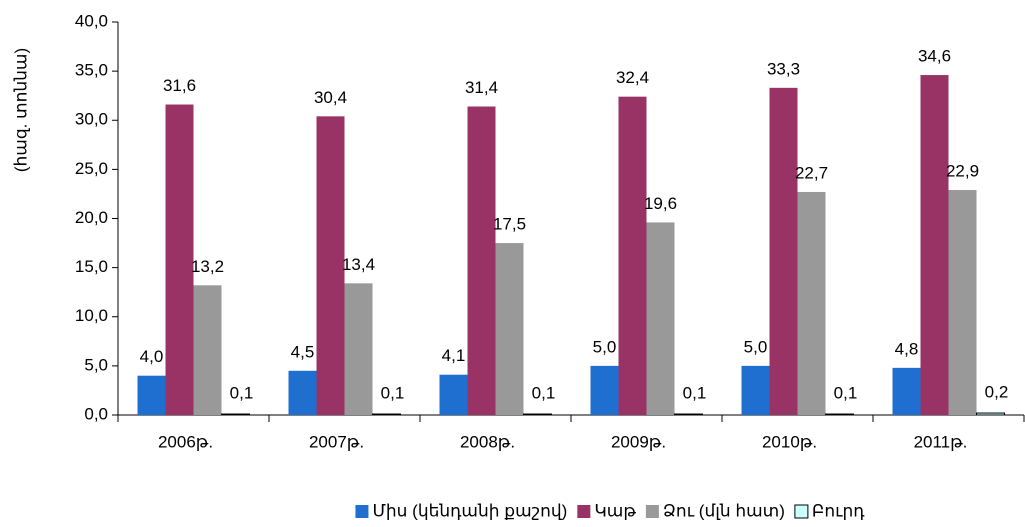 Image resolution: width=1025 pixels, height=527 pixels. I want to click on y-tick-label: 15,0, so click(91, 266).